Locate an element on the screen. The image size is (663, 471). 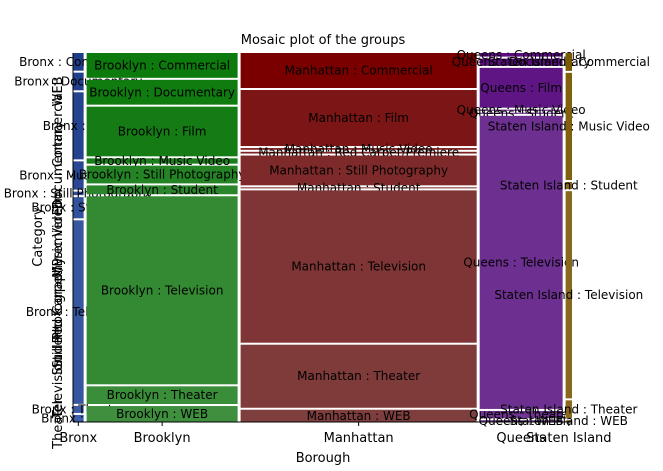
cell-label-brooklyn-student: Brooklyn : Student is located at coordinates (162, 190).